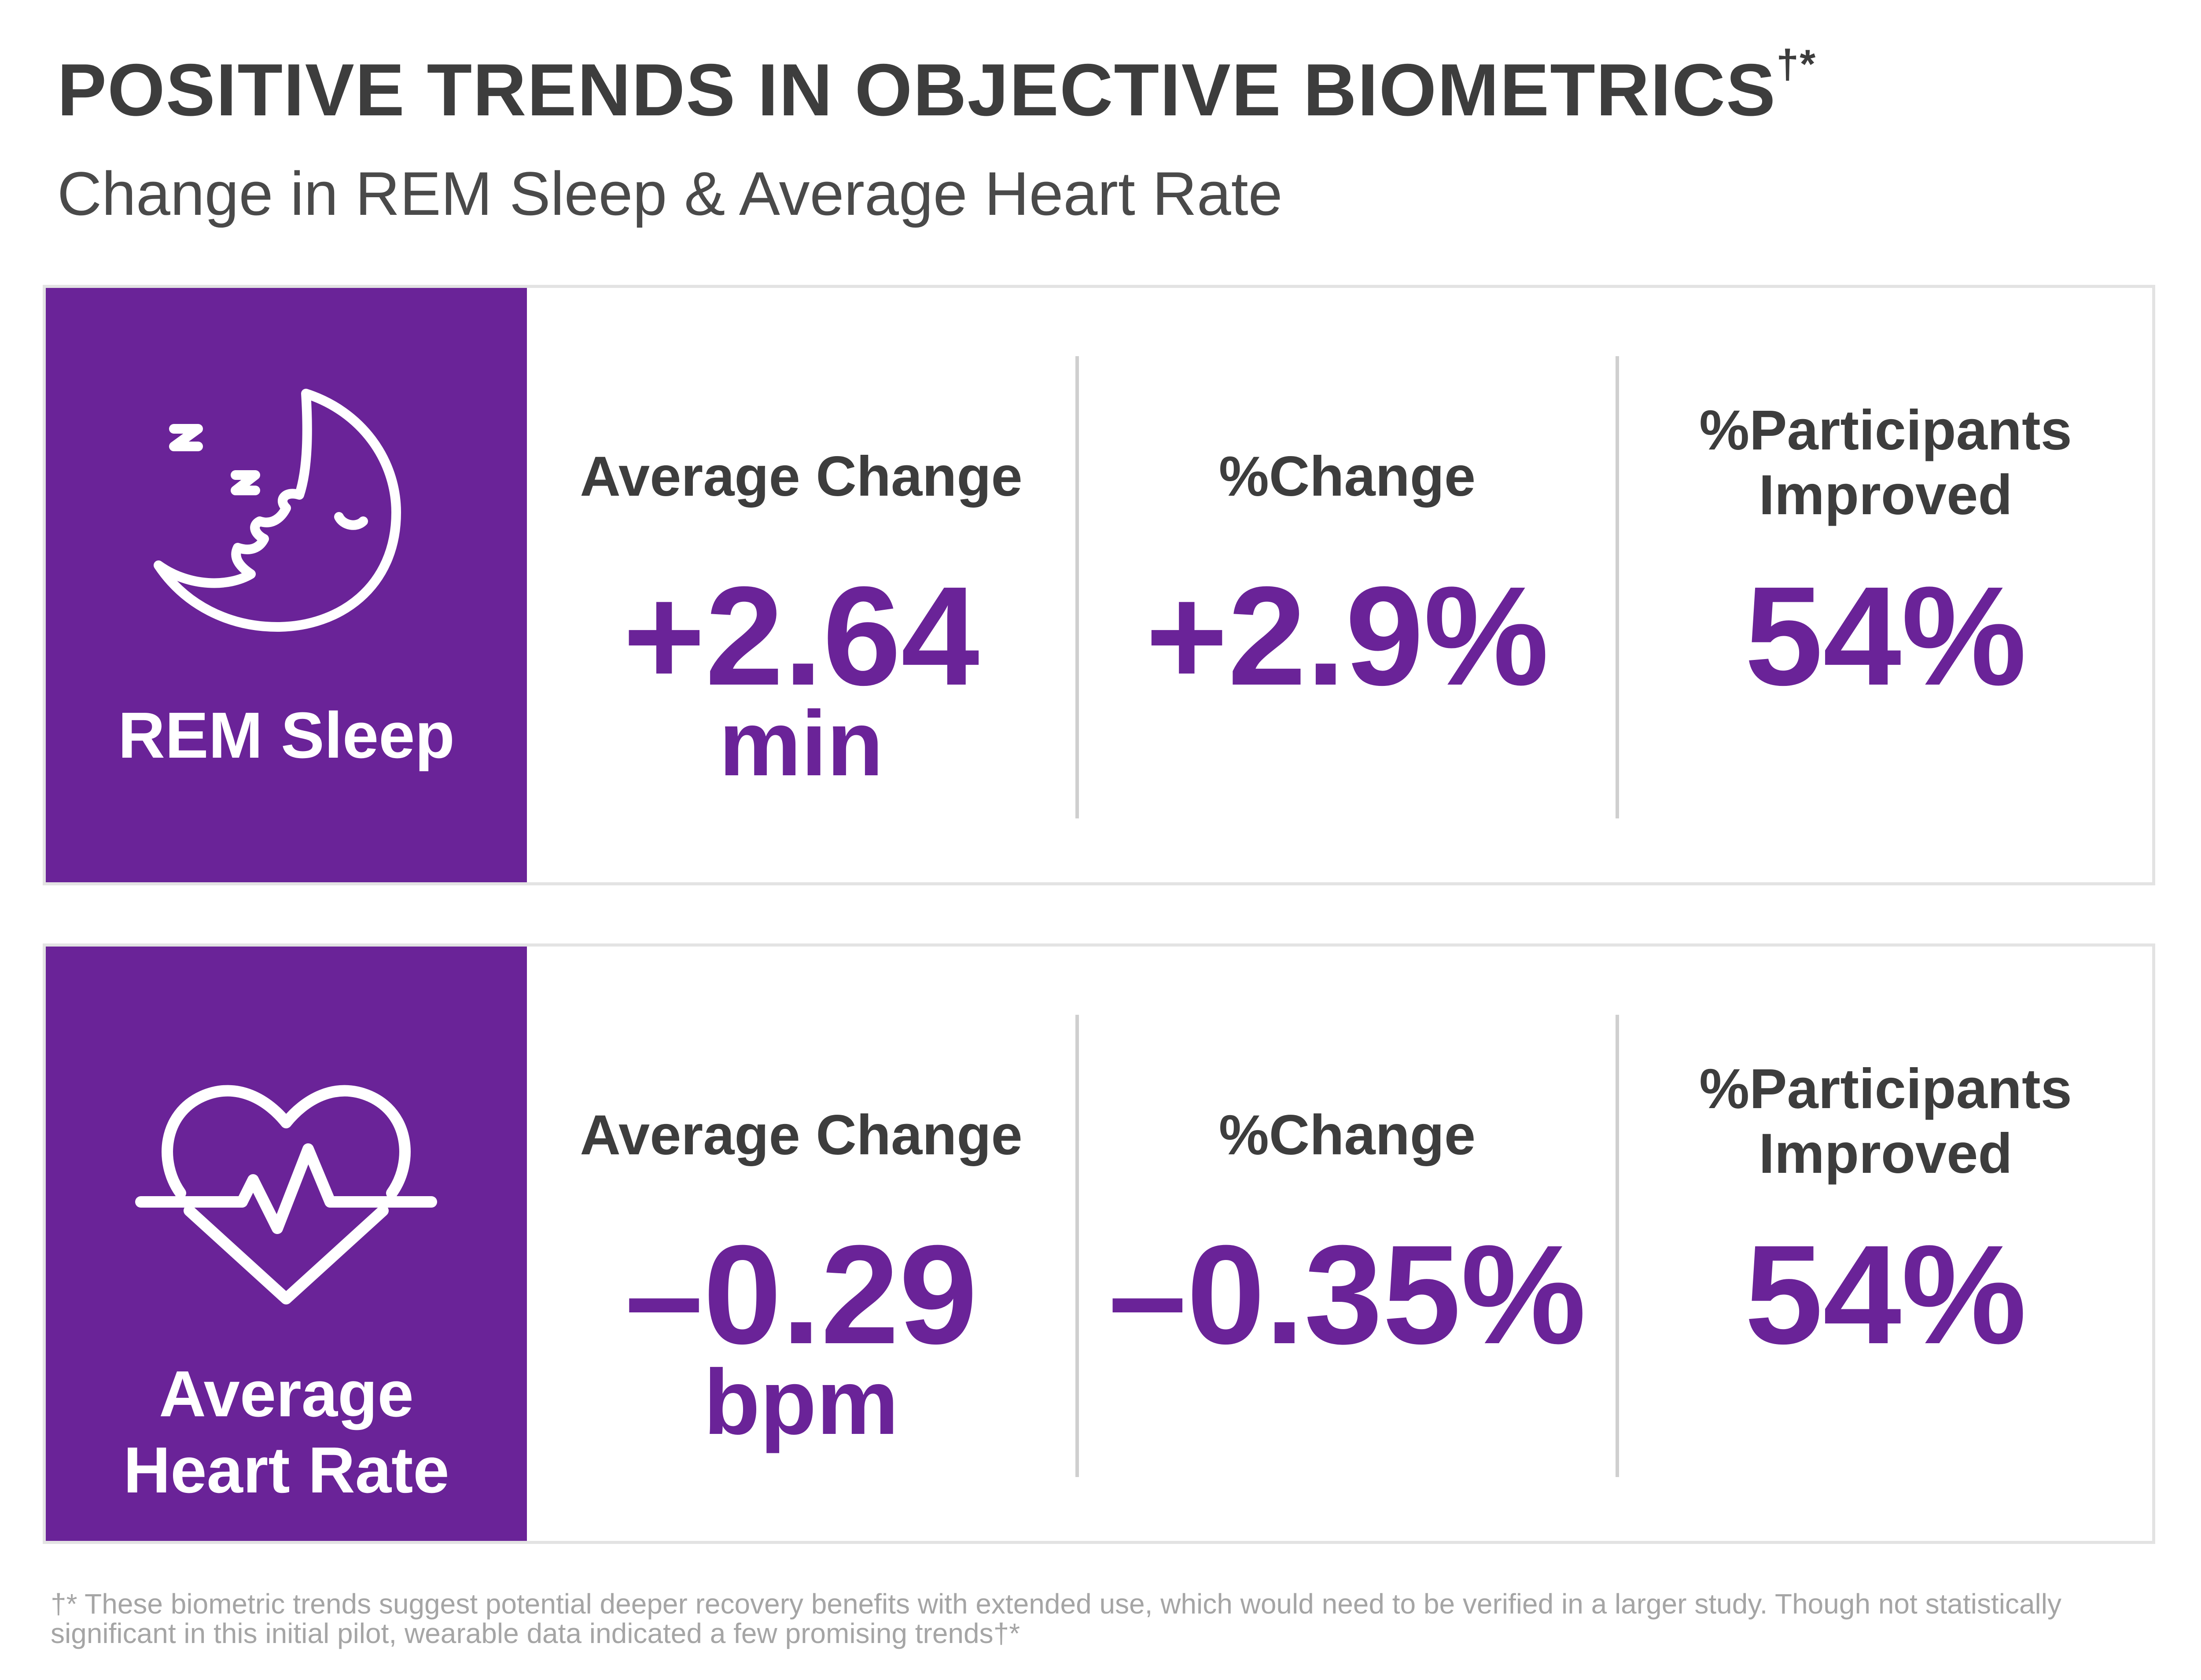 The width and height of the screenshot is (2201, 1680). I want to click on rem-sleep-panel: REM Sleep, so click(286, 585).